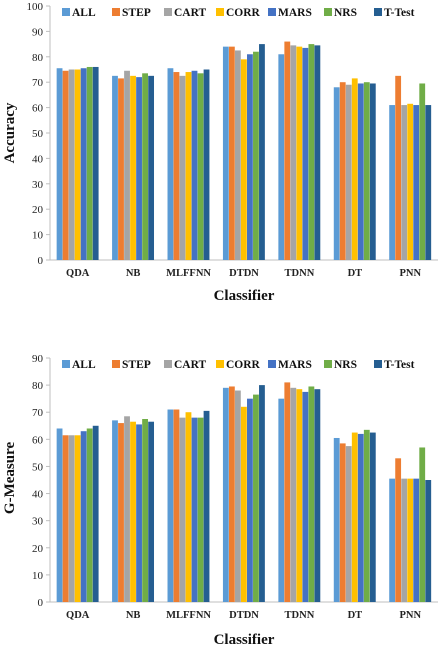 Image resolution: width=444 pixels, height=650 pixels. What do you see at coordinates (84, 13) in the screenshot?
I see `legend-label: ALL` at bounding box center [84, 13].